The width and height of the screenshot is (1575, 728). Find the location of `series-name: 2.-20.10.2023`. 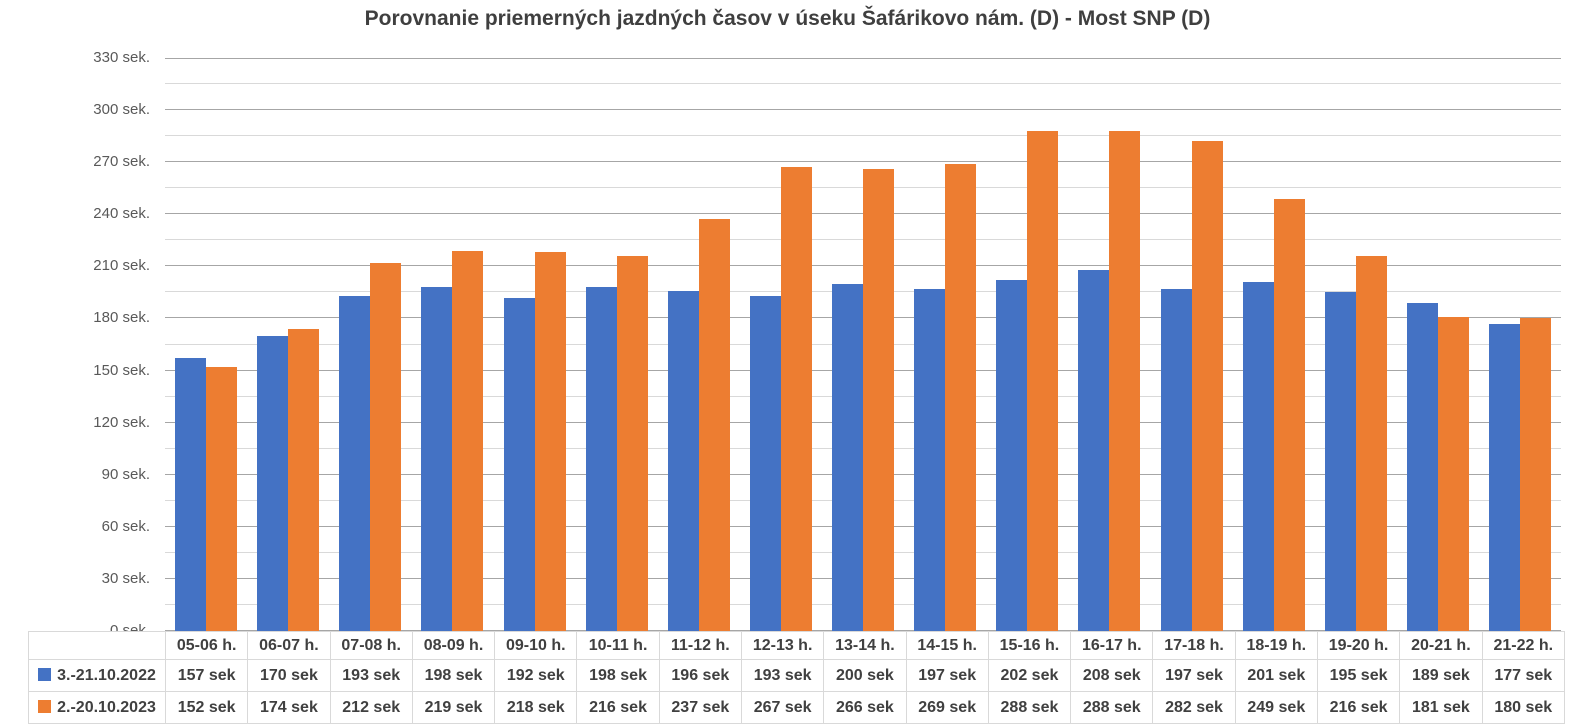

series-name: 2.-20.10.2023 is located at coordinates (106, 707).